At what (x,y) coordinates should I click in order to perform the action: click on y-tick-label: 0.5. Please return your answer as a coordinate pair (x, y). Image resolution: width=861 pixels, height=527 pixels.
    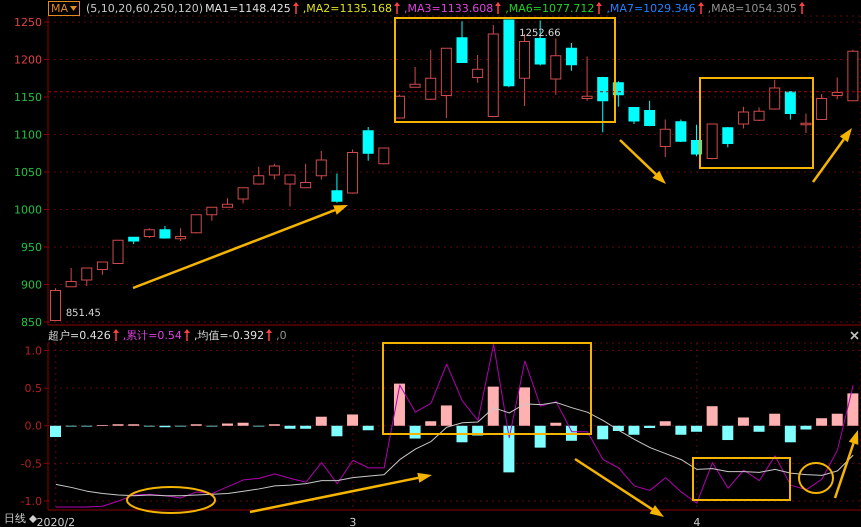
    Looking at the image, I should click on (33, 389).